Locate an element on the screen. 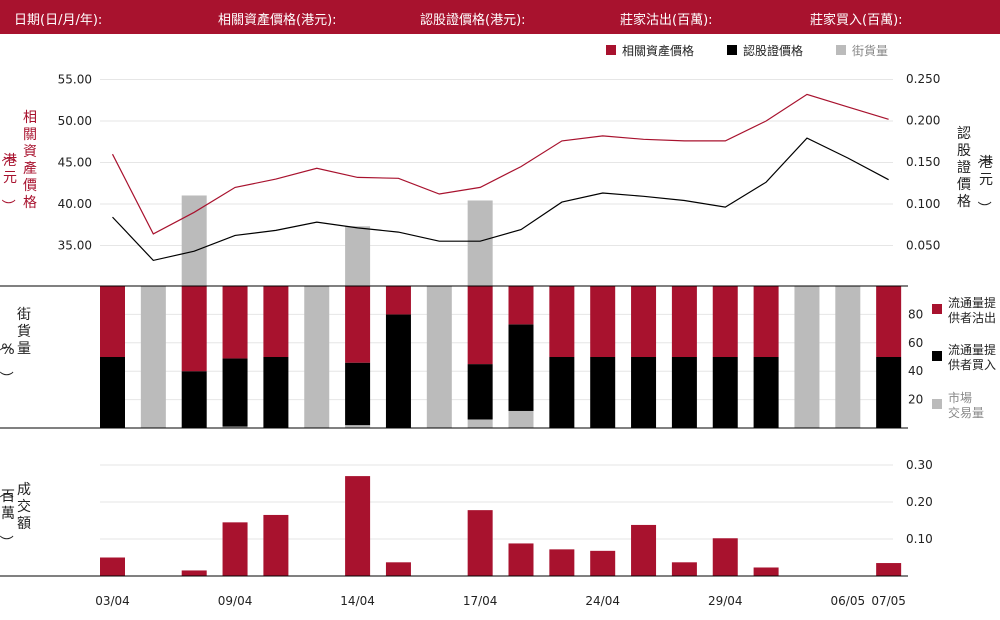  left-tick-label: 35.00 is located at coordinates (75, 246).